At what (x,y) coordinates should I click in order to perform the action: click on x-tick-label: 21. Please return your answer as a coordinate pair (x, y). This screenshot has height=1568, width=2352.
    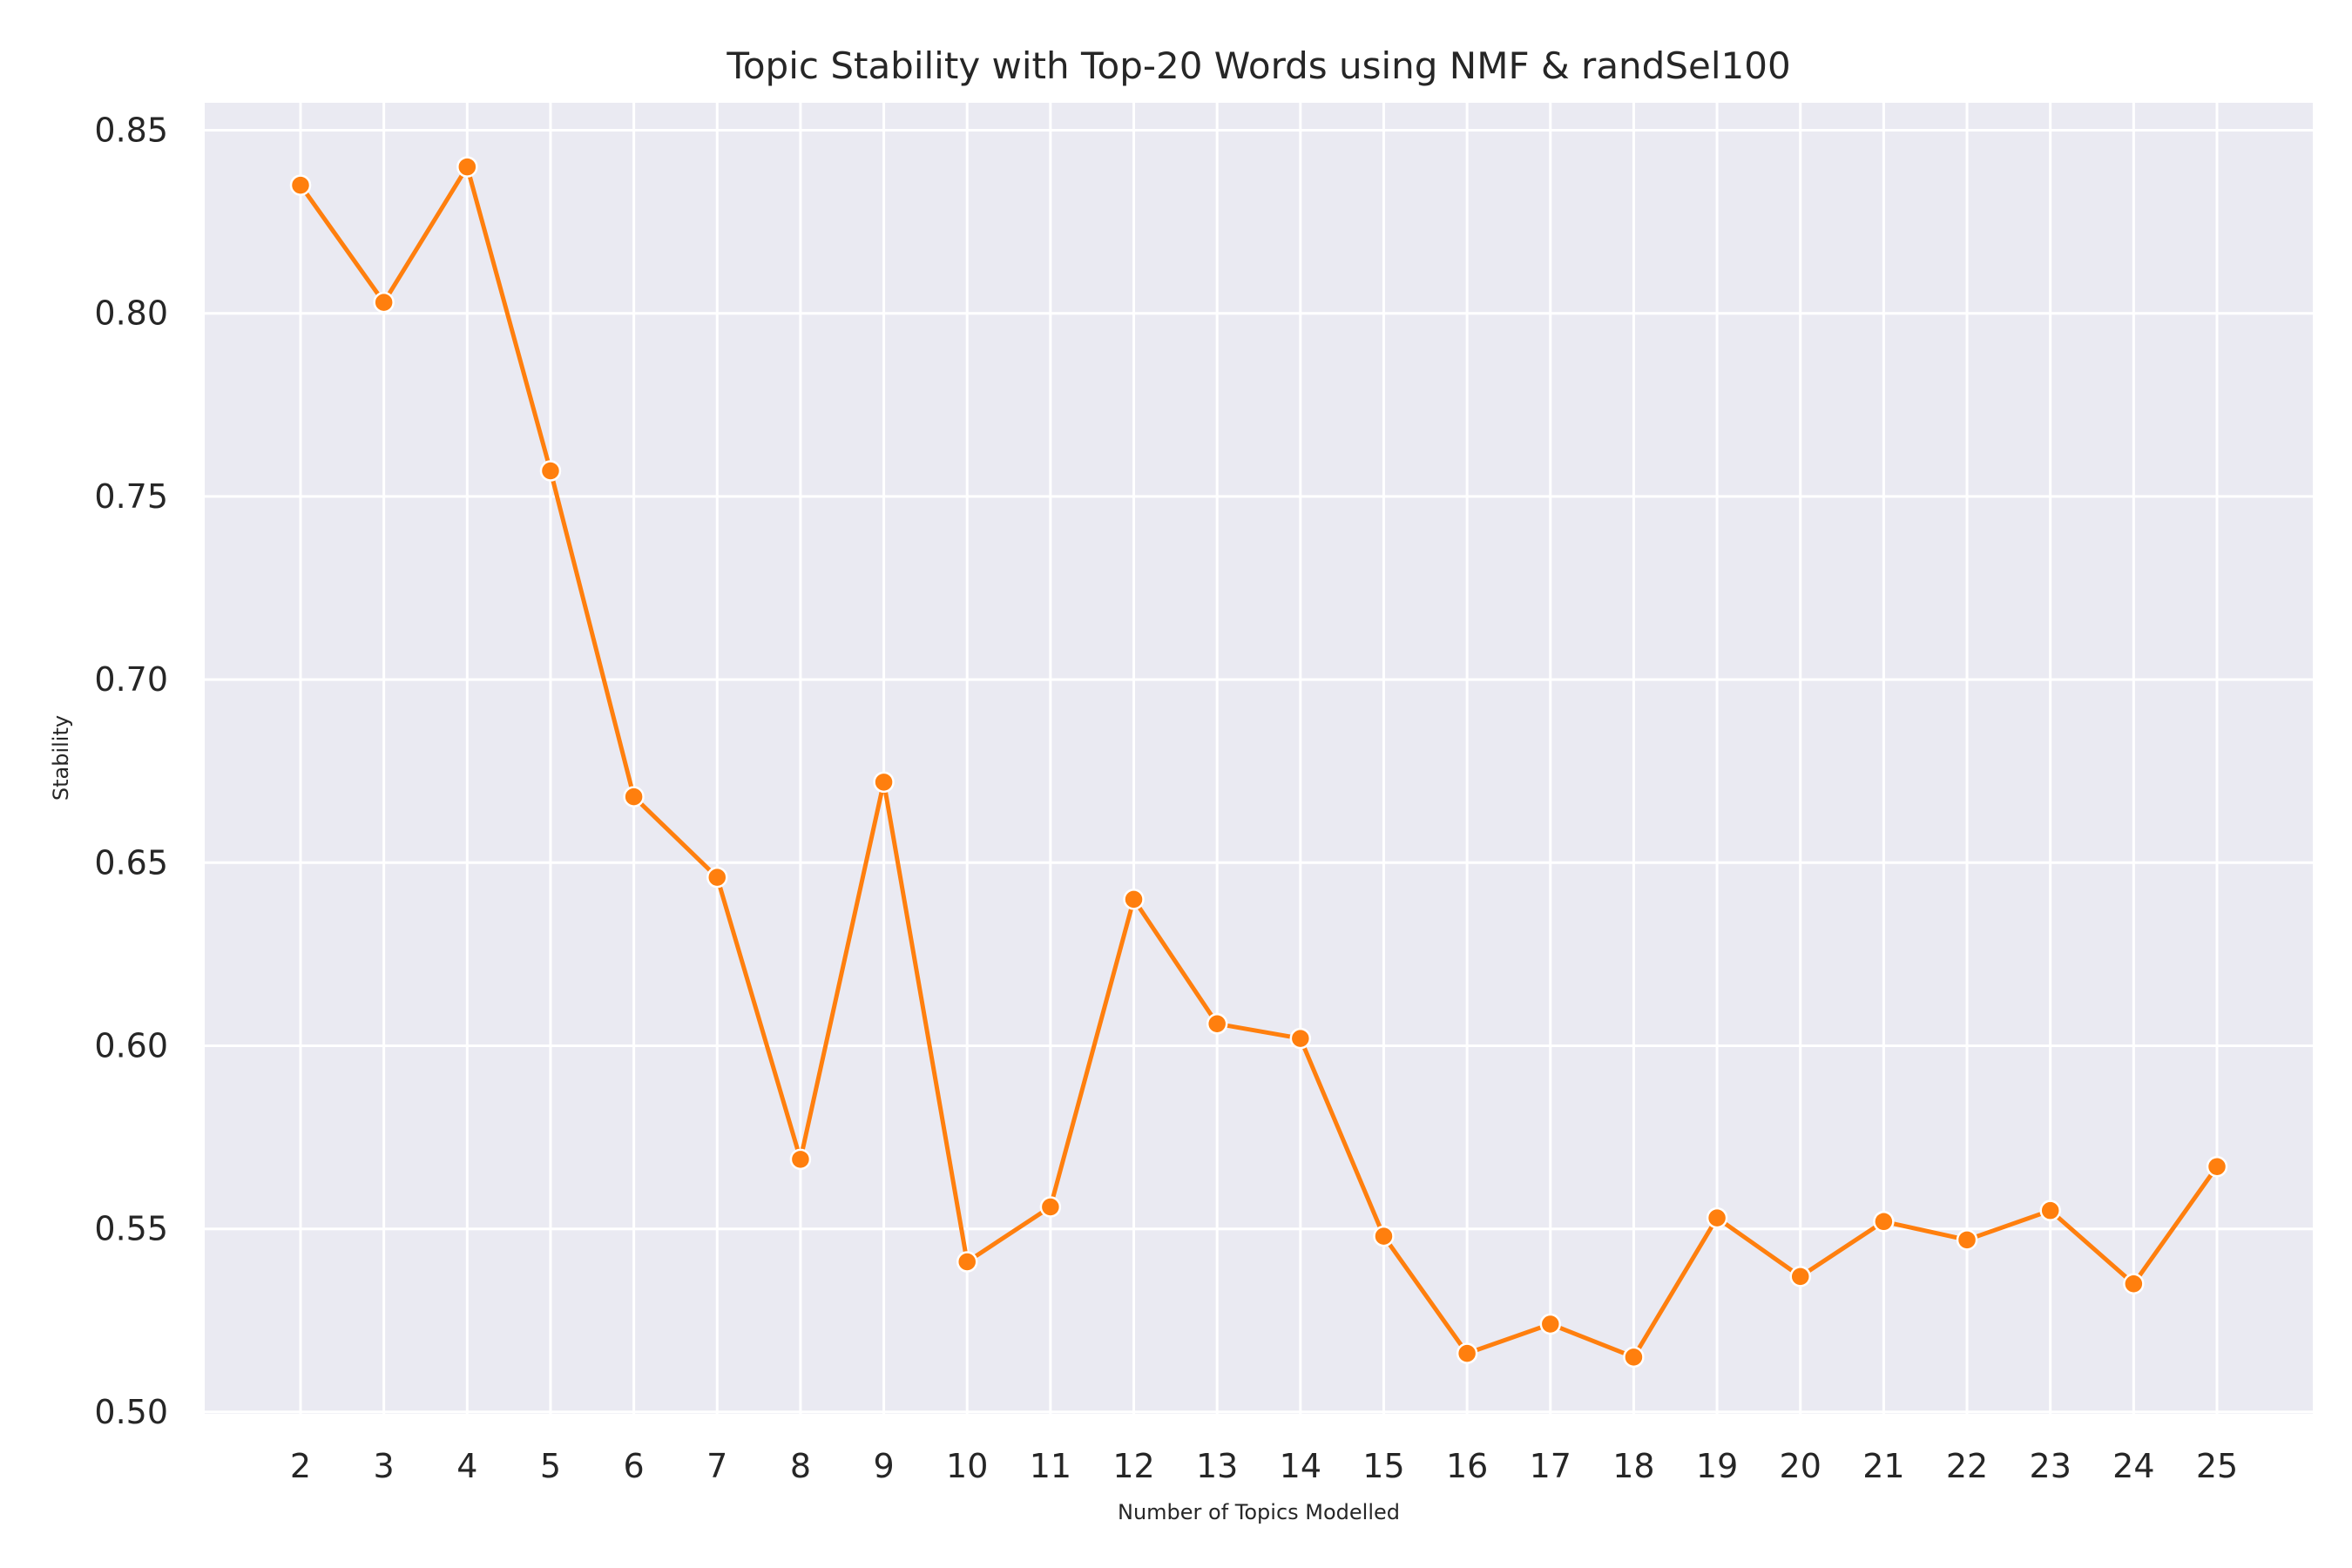
    Looking at the image, I should click on (1883, 1466).